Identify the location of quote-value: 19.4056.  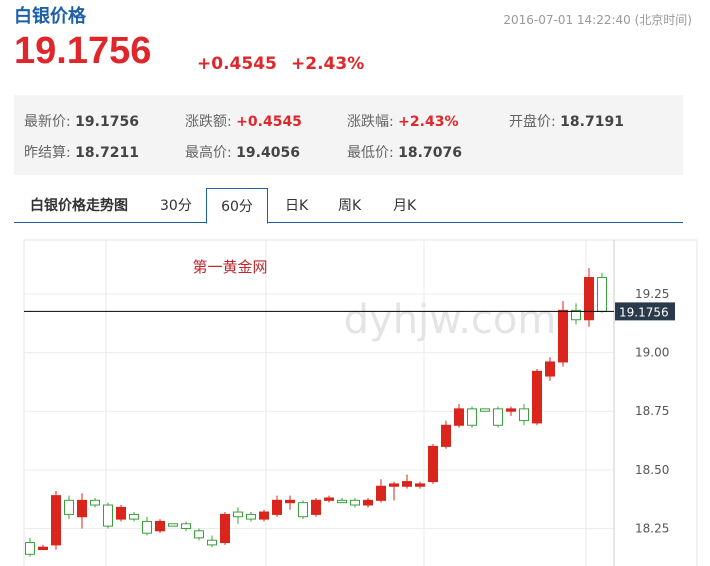
(268, 153).